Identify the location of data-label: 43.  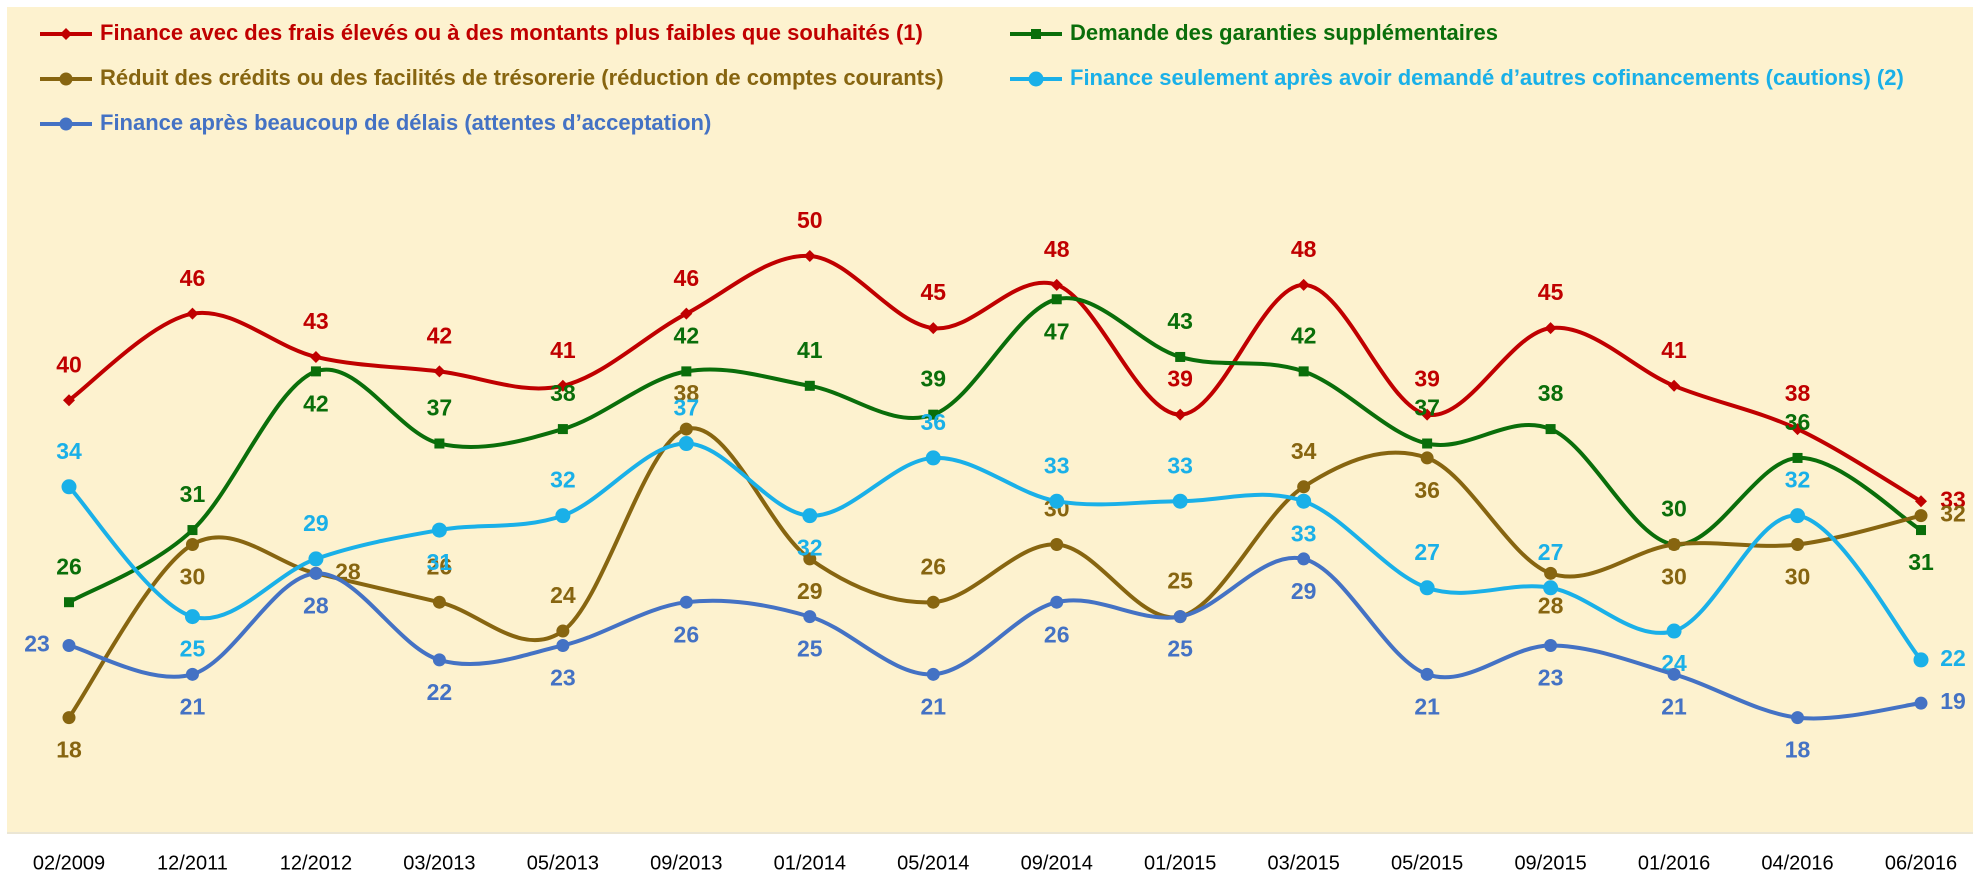
(316, 321).